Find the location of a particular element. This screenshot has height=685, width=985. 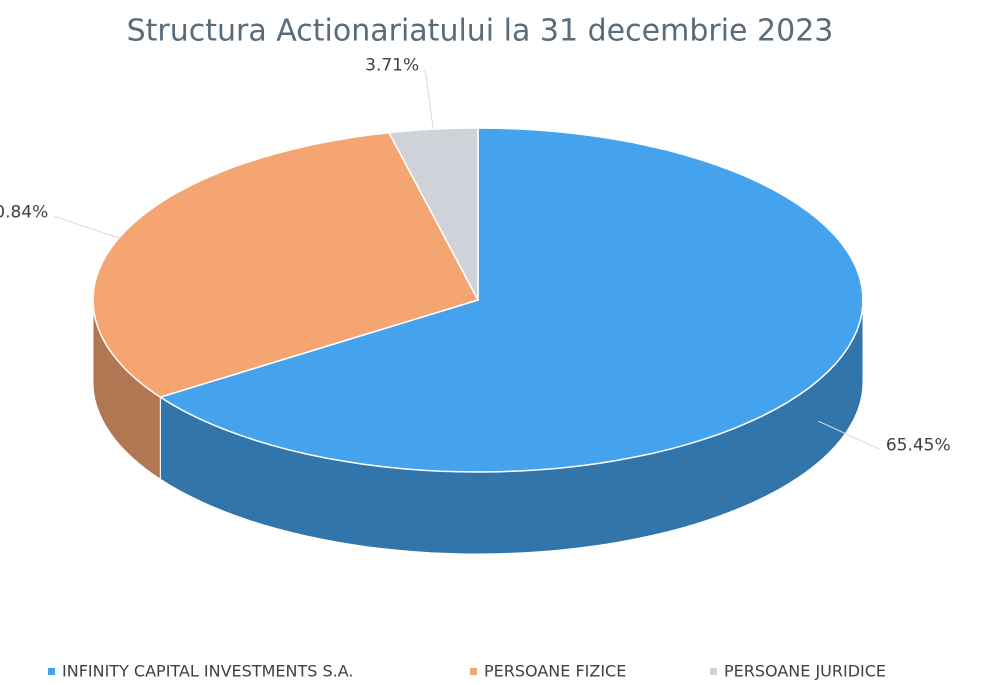

legend-label: PERSOANE FIZICE is located at coordinates (555, 671).